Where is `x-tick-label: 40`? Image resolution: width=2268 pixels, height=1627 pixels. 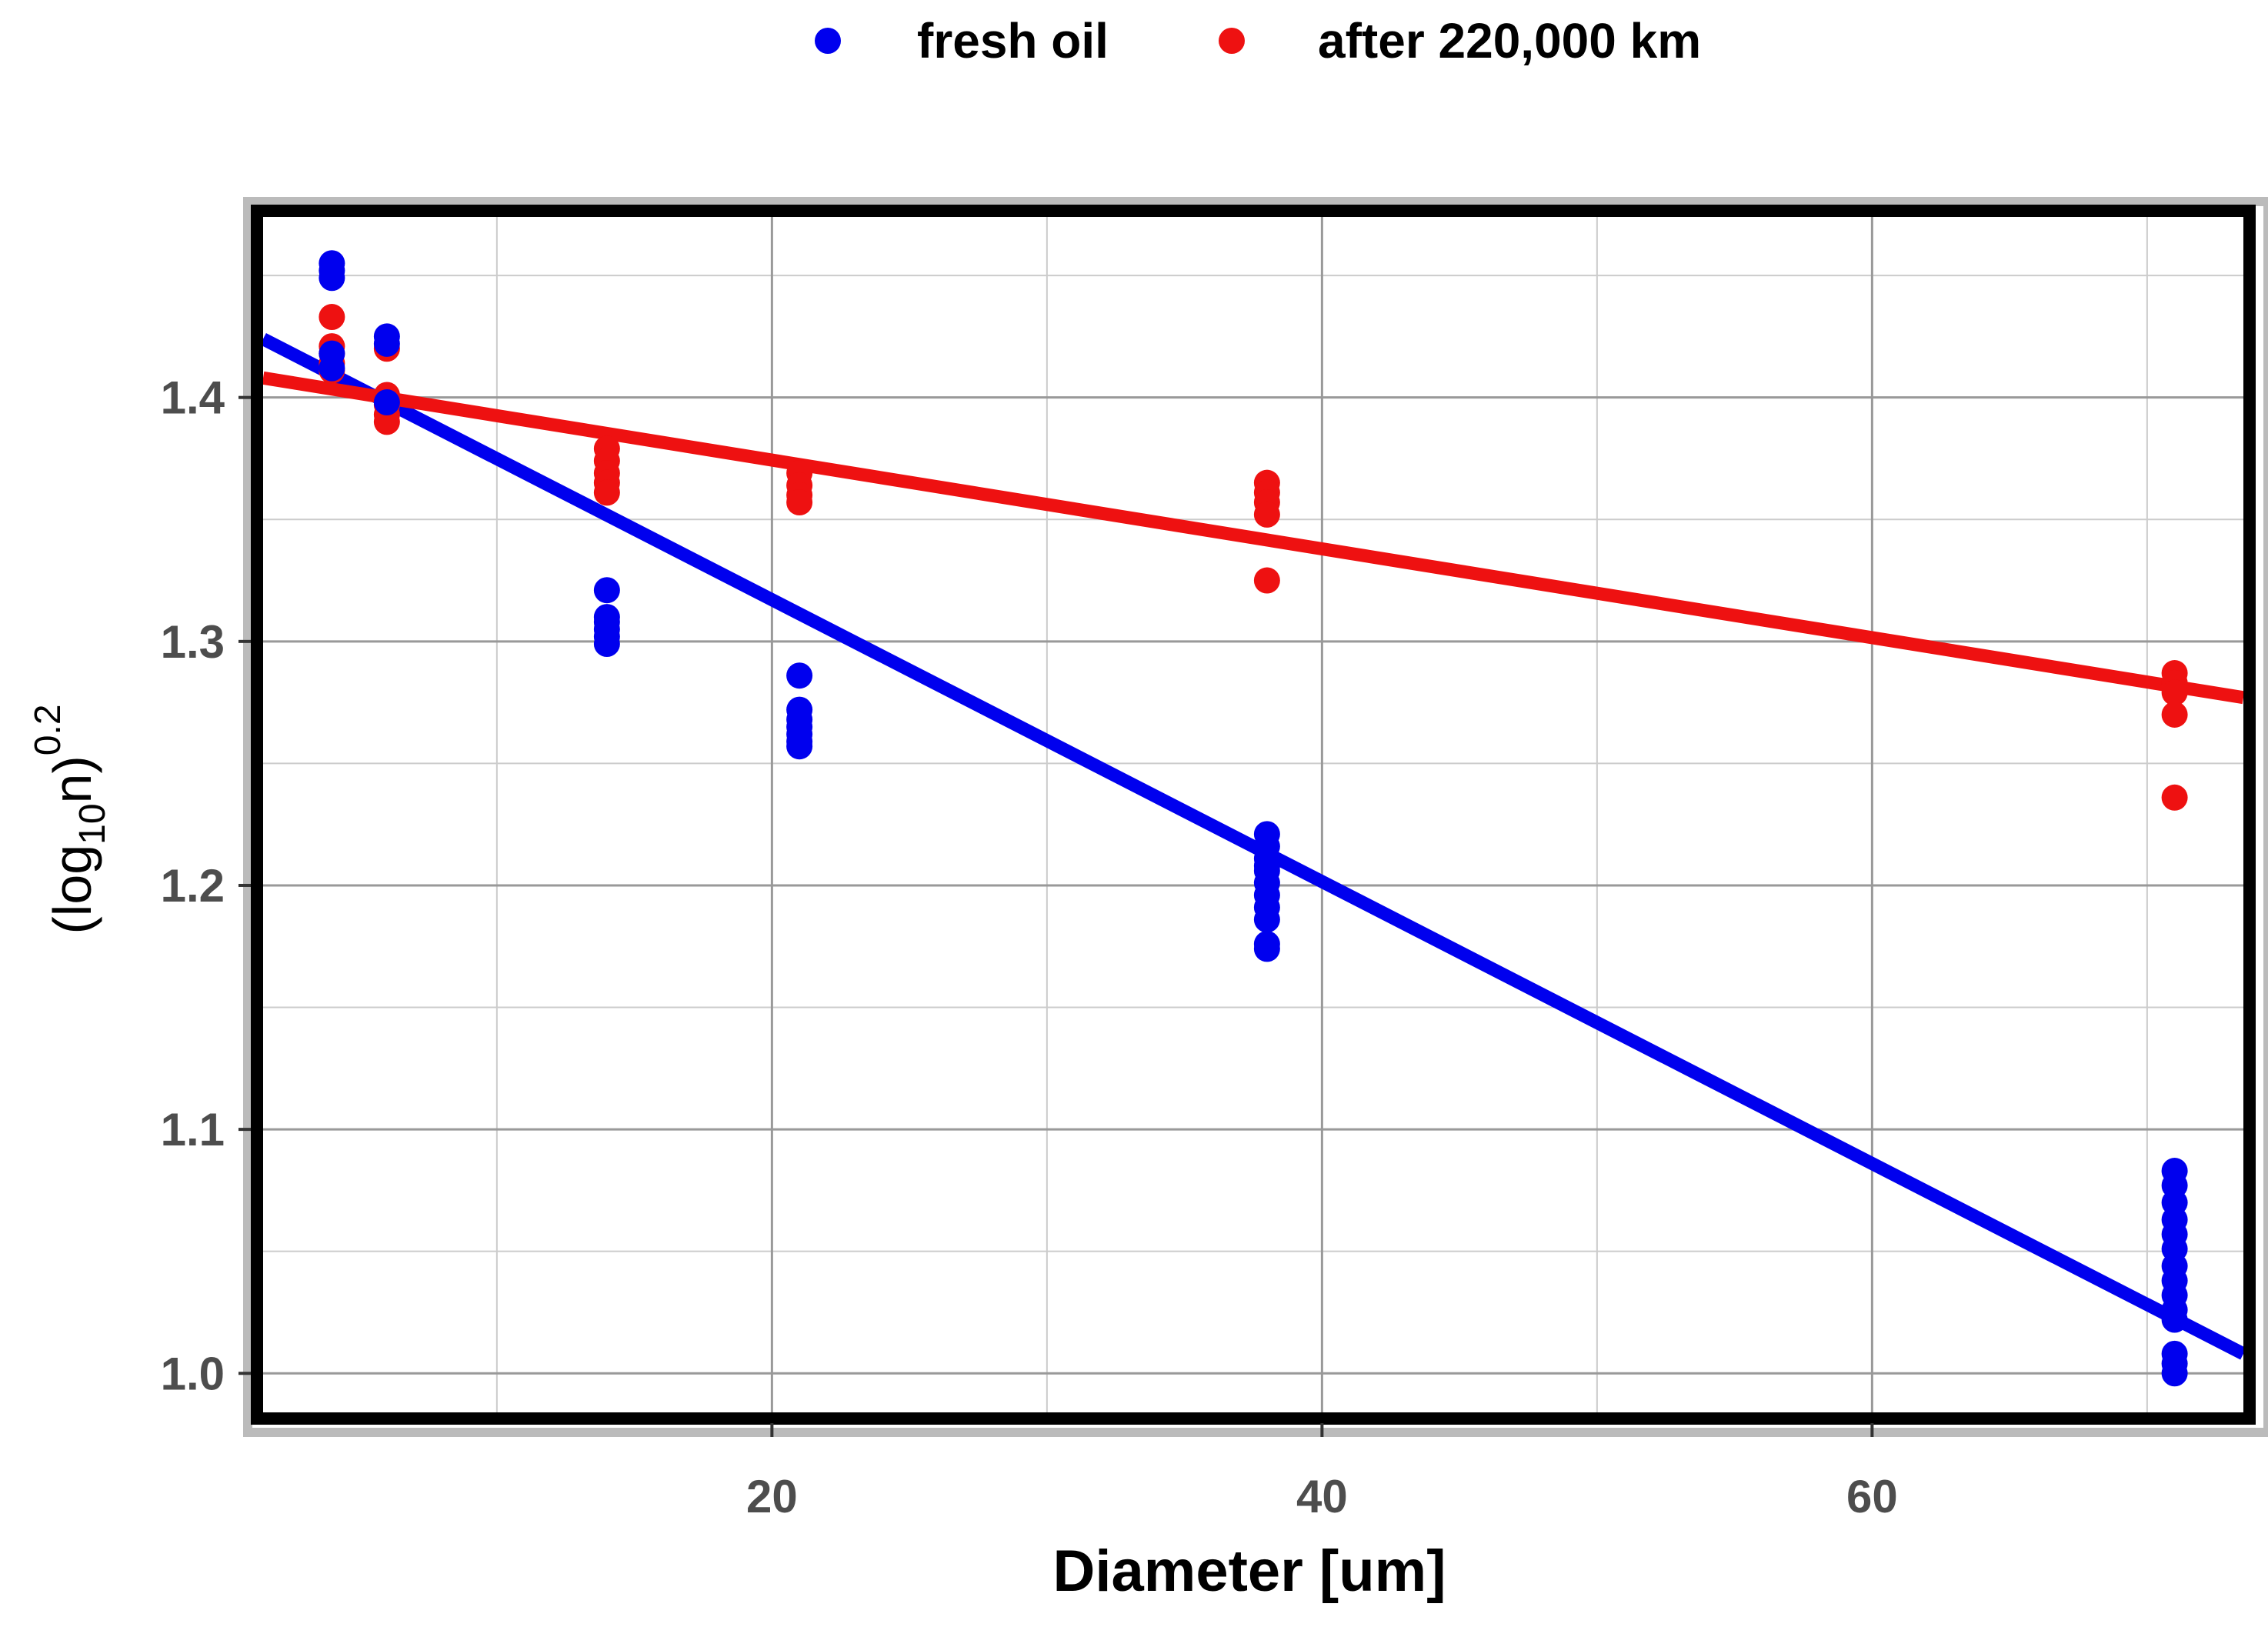
x-tick-label: 40 is located at coordinates (1322, 1496).